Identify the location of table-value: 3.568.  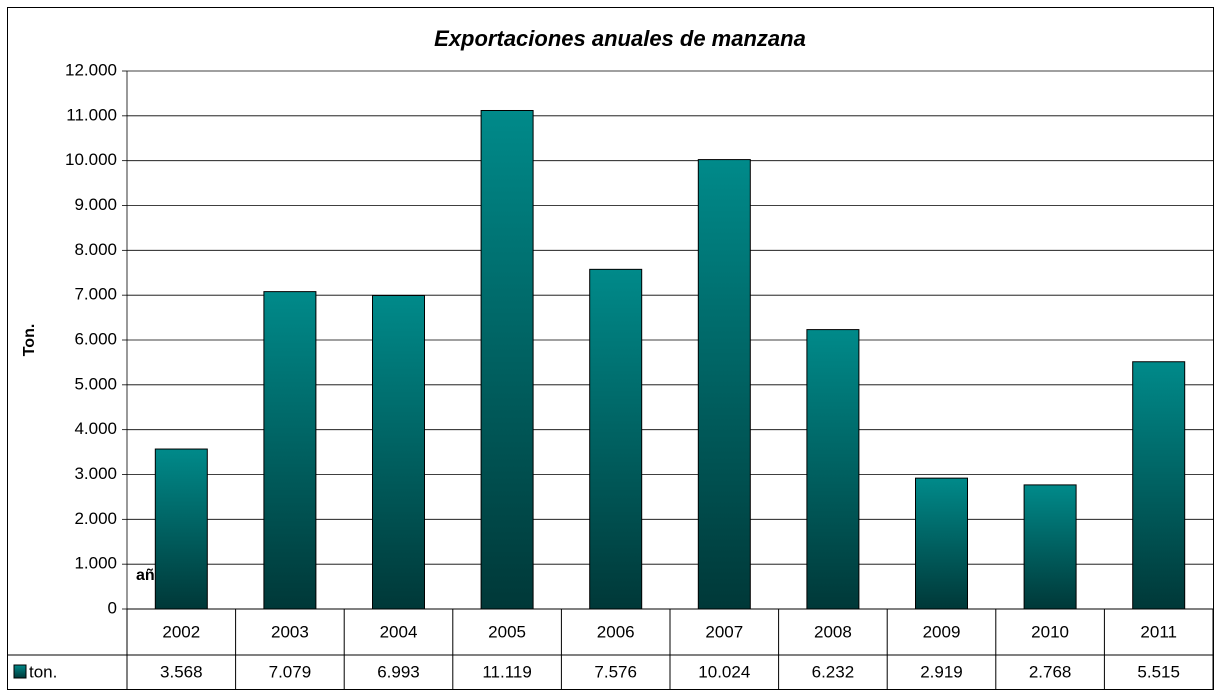
(181, 671).